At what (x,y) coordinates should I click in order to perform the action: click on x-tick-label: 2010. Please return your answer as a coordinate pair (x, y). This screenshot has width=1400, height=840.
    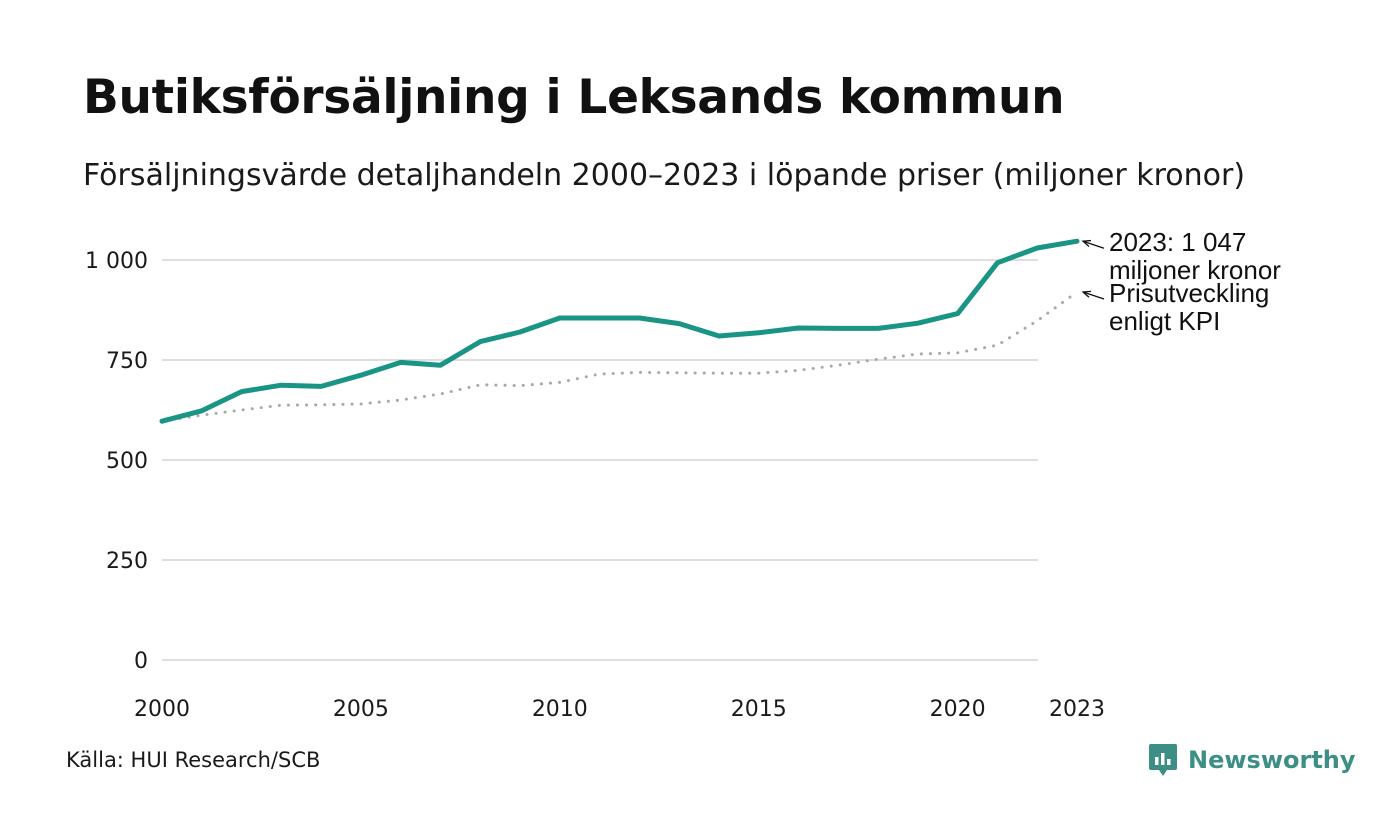
    Looking at the image, I should click on (560, 709).